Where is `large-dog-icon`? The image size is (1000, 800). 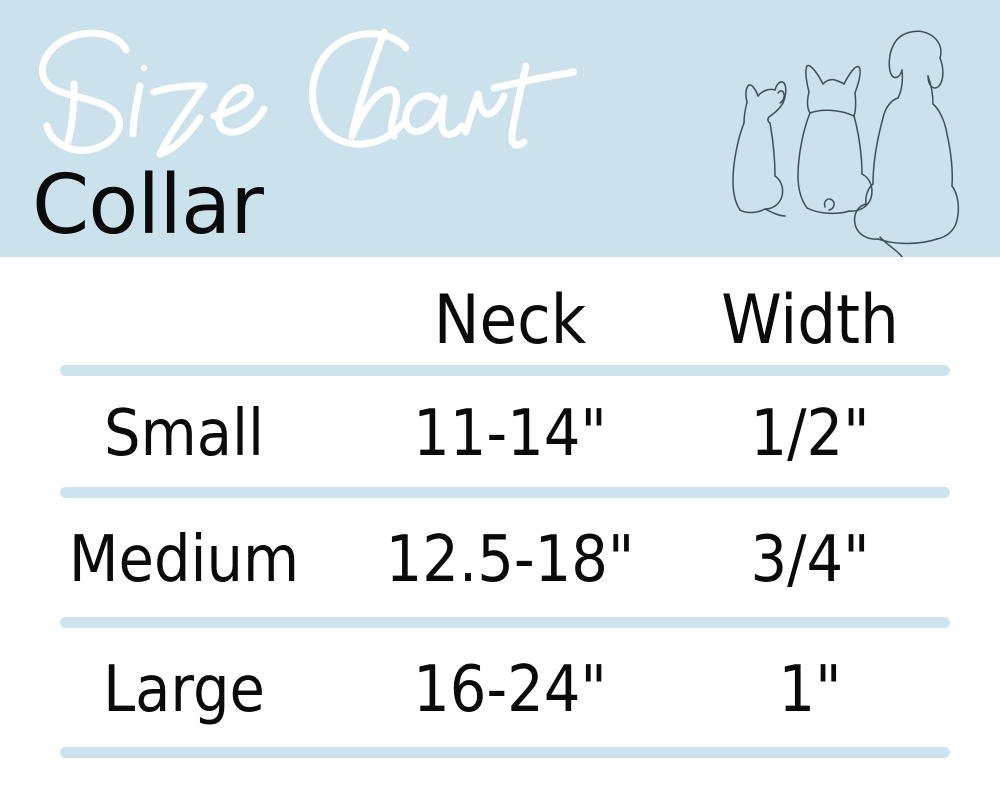 large-dog-icon is located at coordinates (906, 143).